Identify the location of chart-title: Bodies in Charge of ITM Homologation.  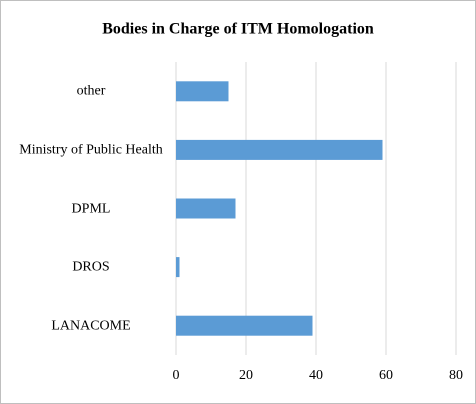
(238, 29).